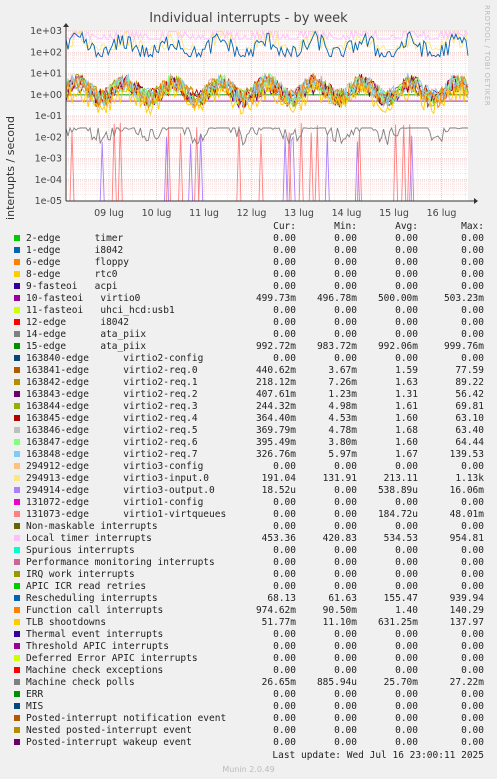  I want to click on y-tick-label: 1e-05, so click(48, 201).